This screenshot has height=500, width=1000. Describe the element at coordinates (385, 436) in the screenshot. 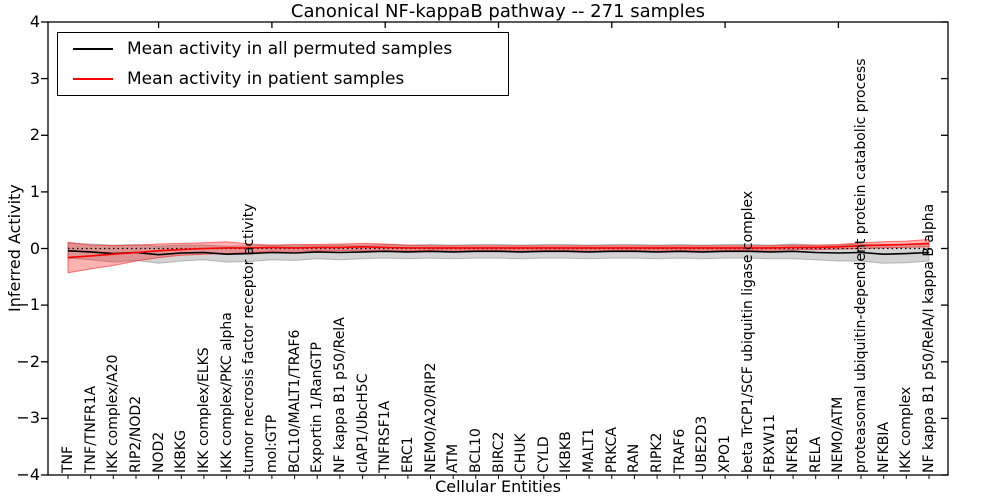

I see `x-category-label: TNFRSF1A` at that location.